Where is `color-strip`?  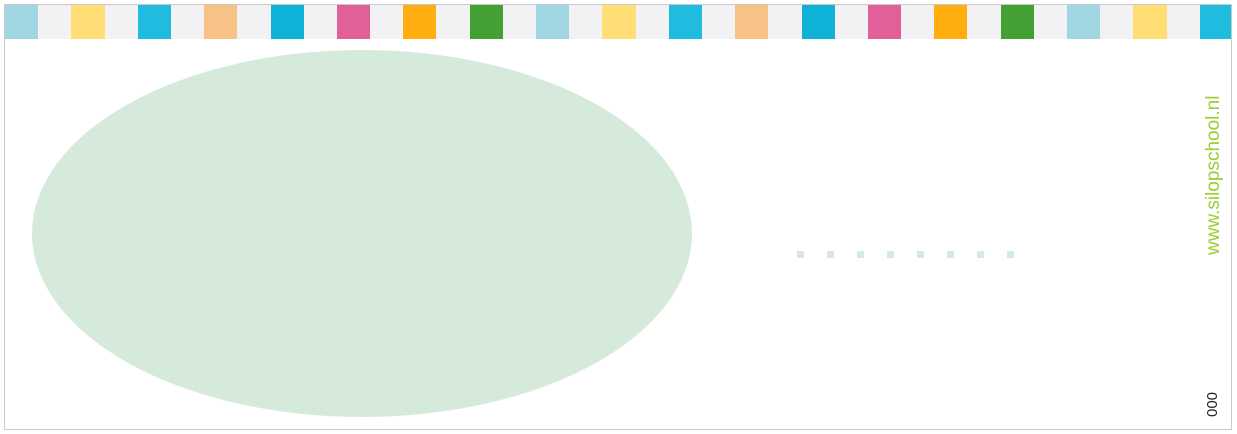 color-strip is located at coordinates (618, 22).